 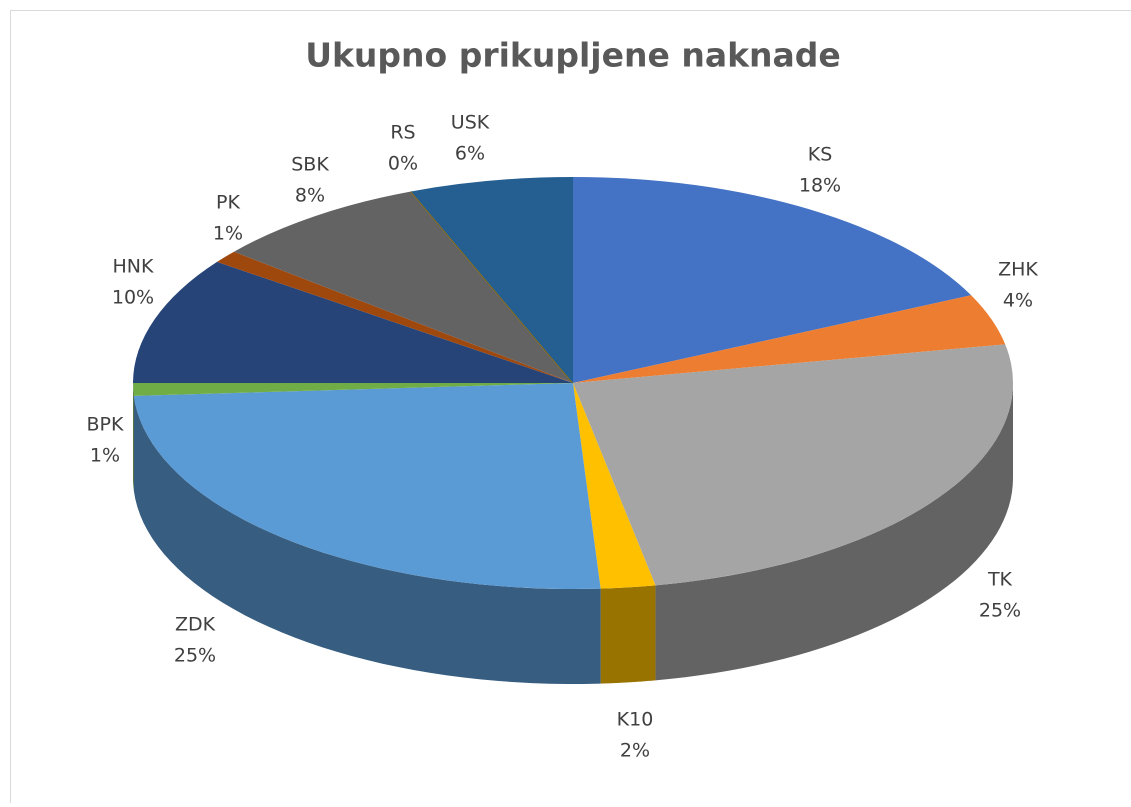 I want to click on data-label: 8%, so click(x=310, y=196).